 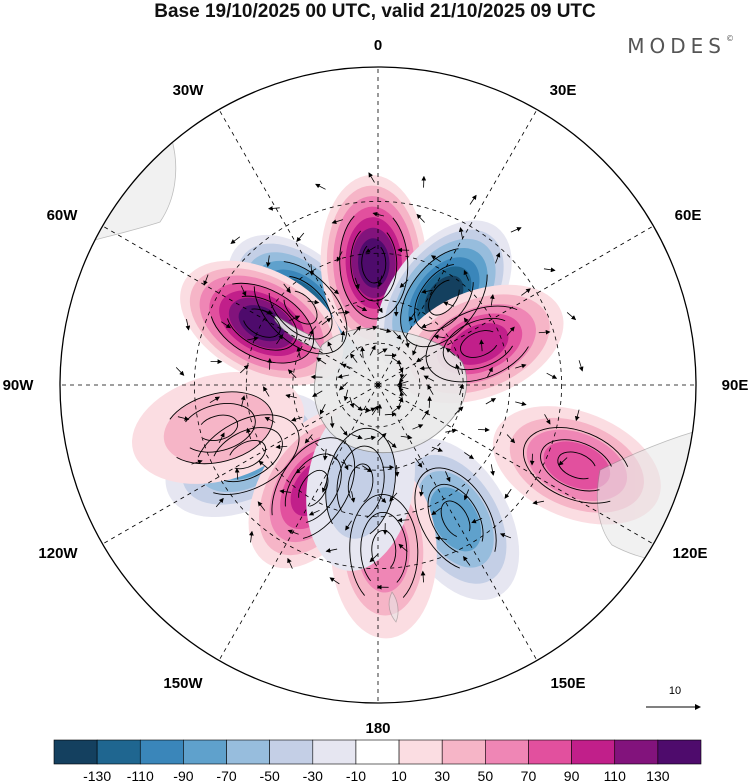 I want to click on lon-label-0: 0, so click(x=378, y=45).